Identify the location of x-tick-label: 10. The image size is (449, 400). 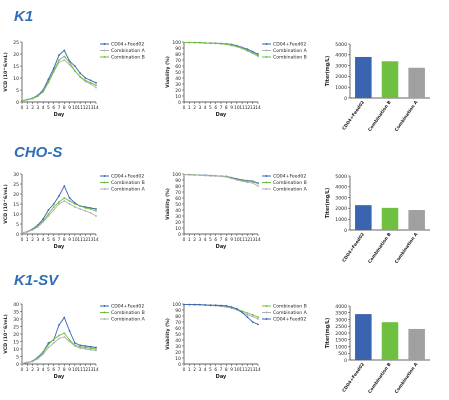
(237, 240).